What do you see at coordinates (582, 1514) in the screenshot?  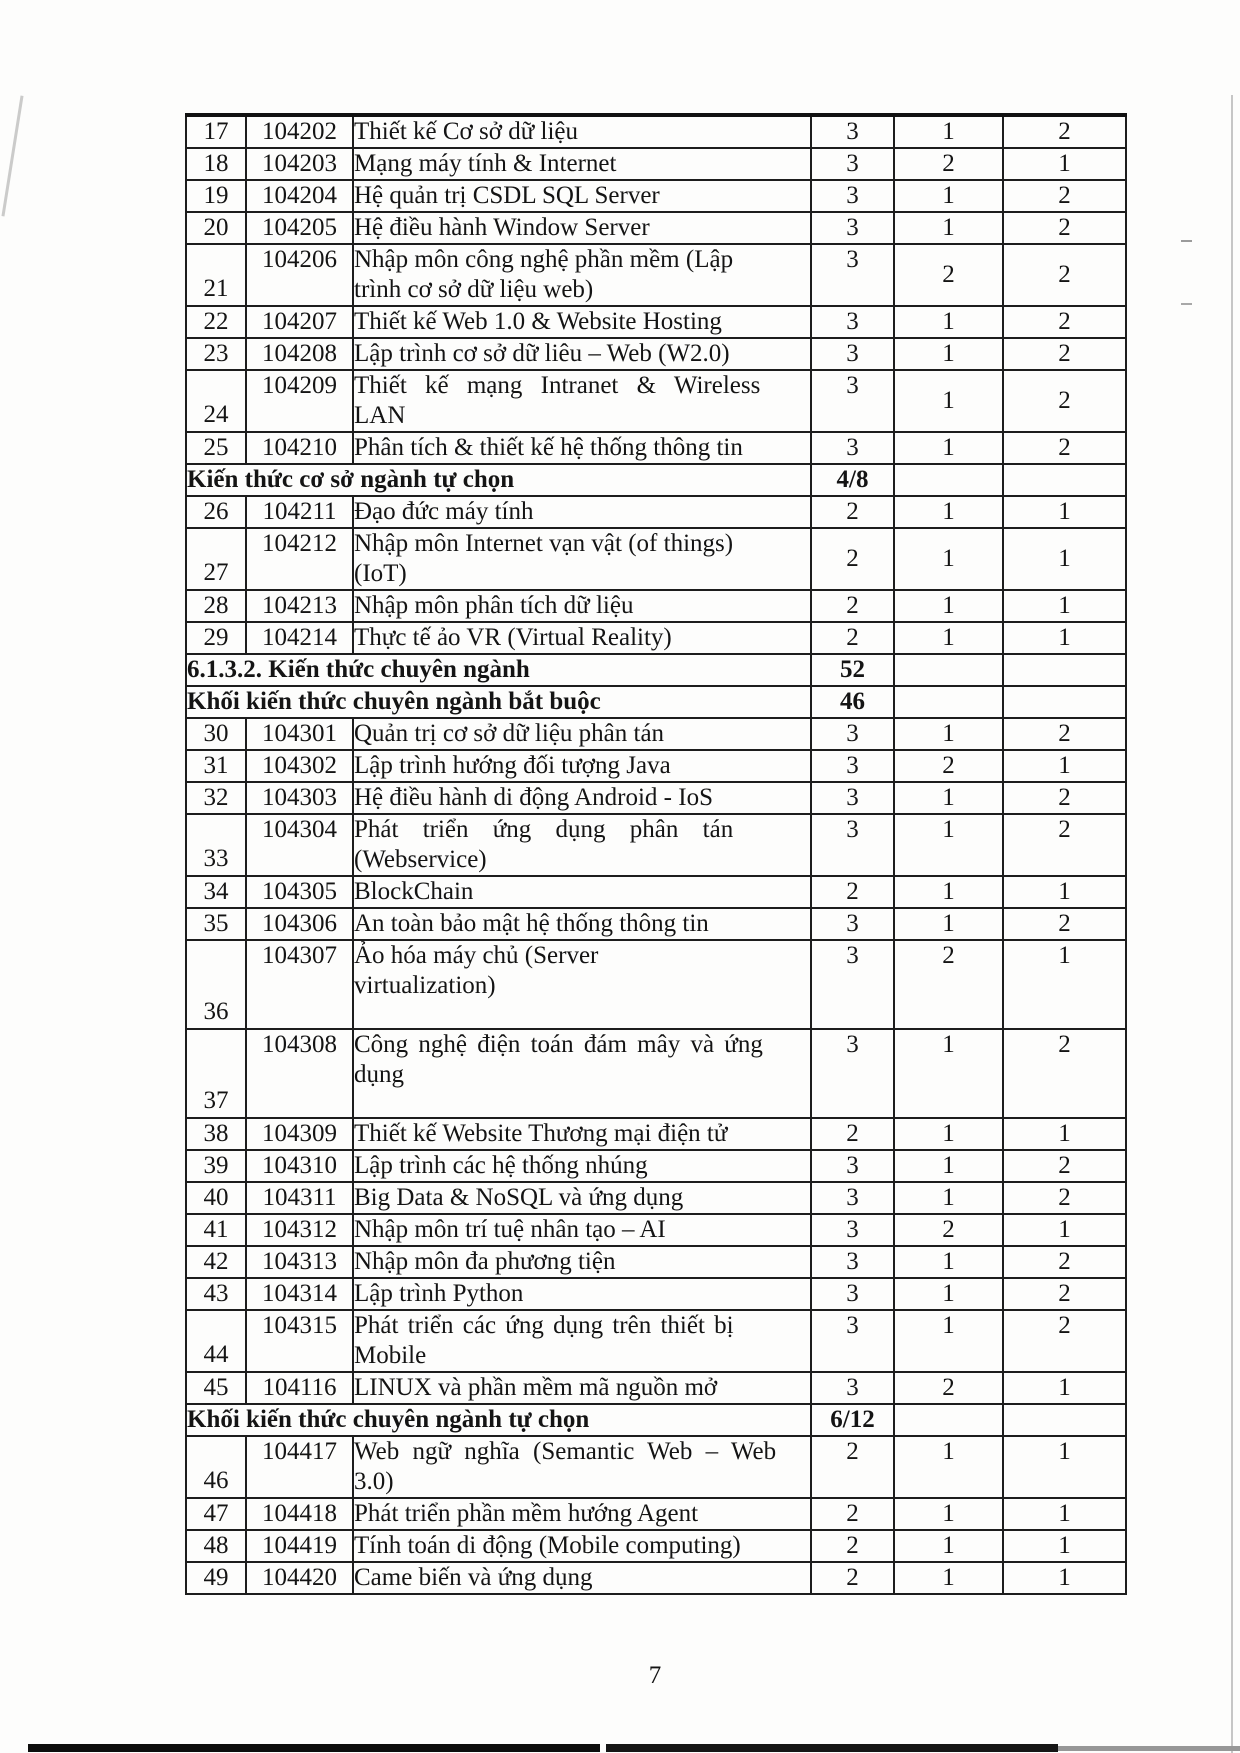 I see `course-name-cell: Phát triển phần mềm hướng Agent` at bounding box center [582, 1514].